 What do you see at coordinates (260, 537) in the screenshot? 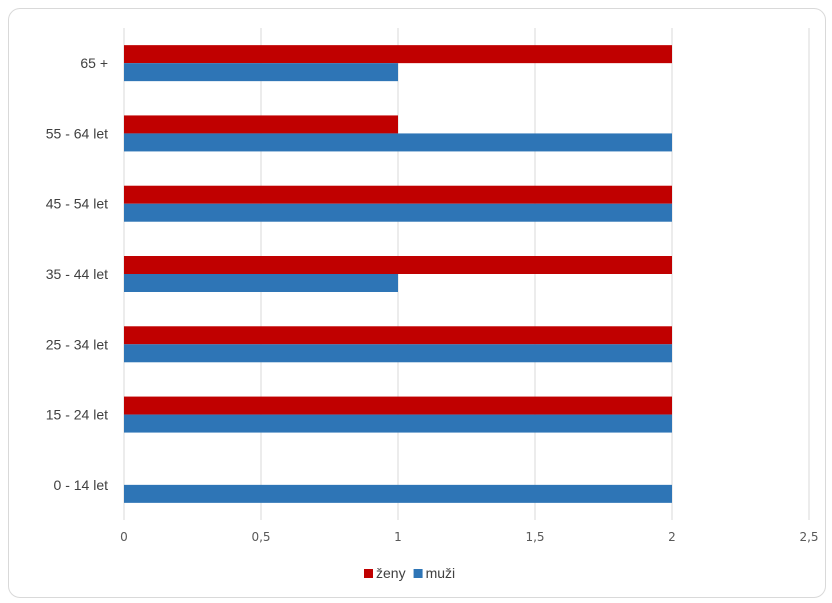
I see `x-tick-label: 0,5` at bounding box center [260, 537].